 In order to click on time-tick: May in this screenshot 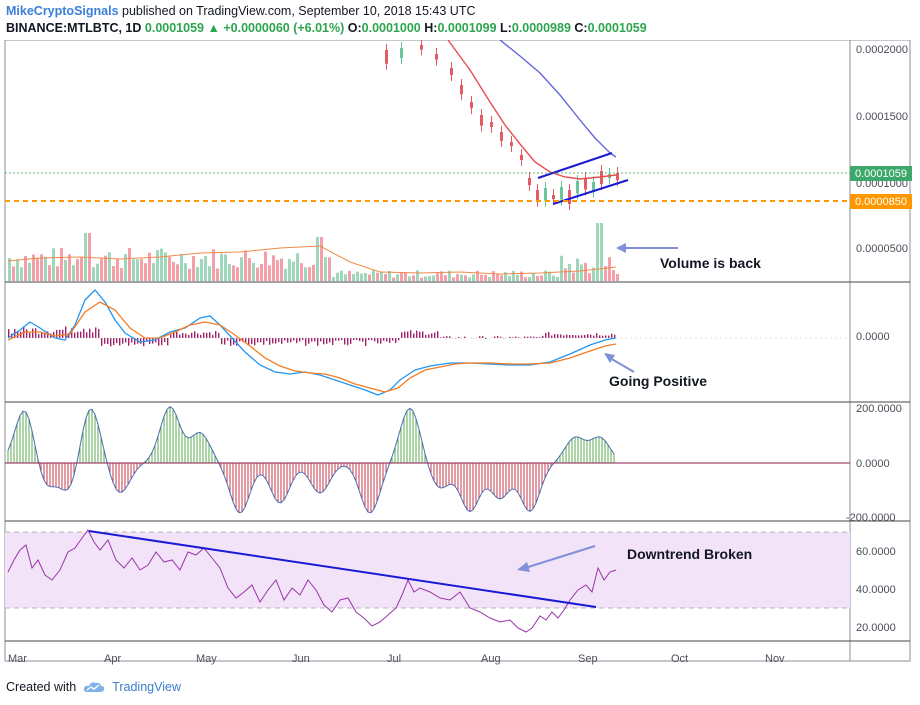, I will do `click(206, 659)`.